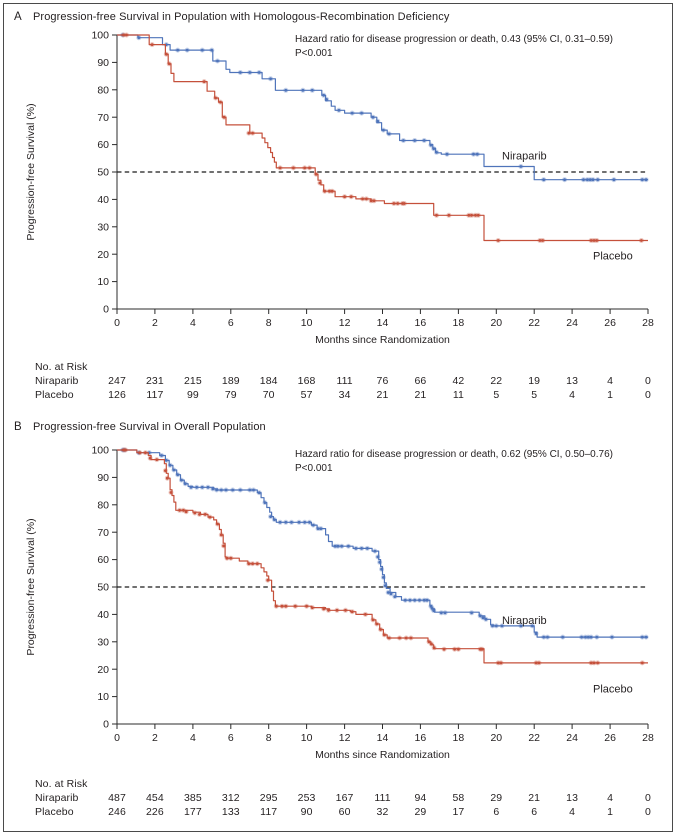 The image size is (677, 835). What do you see at coordinates (31, 171) in the screenshot?
I see `y-axis-title: Progression-free Survival (%)` at bounding box center [31, 171].